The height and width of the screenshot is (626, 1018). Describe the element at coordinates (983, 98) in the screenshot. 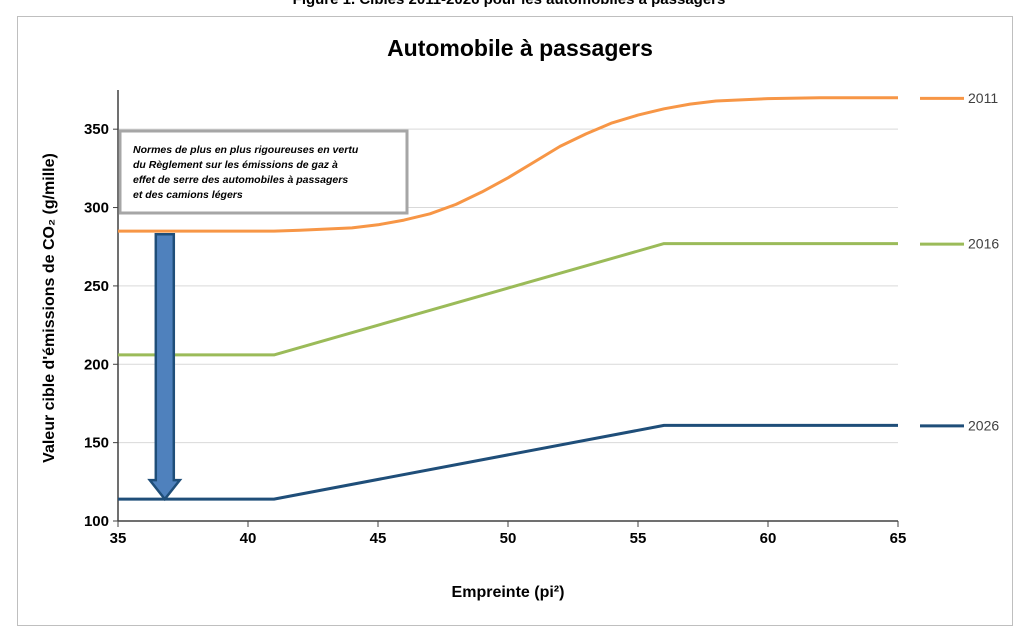

I see `legend-label-2011: 2011` at that location.